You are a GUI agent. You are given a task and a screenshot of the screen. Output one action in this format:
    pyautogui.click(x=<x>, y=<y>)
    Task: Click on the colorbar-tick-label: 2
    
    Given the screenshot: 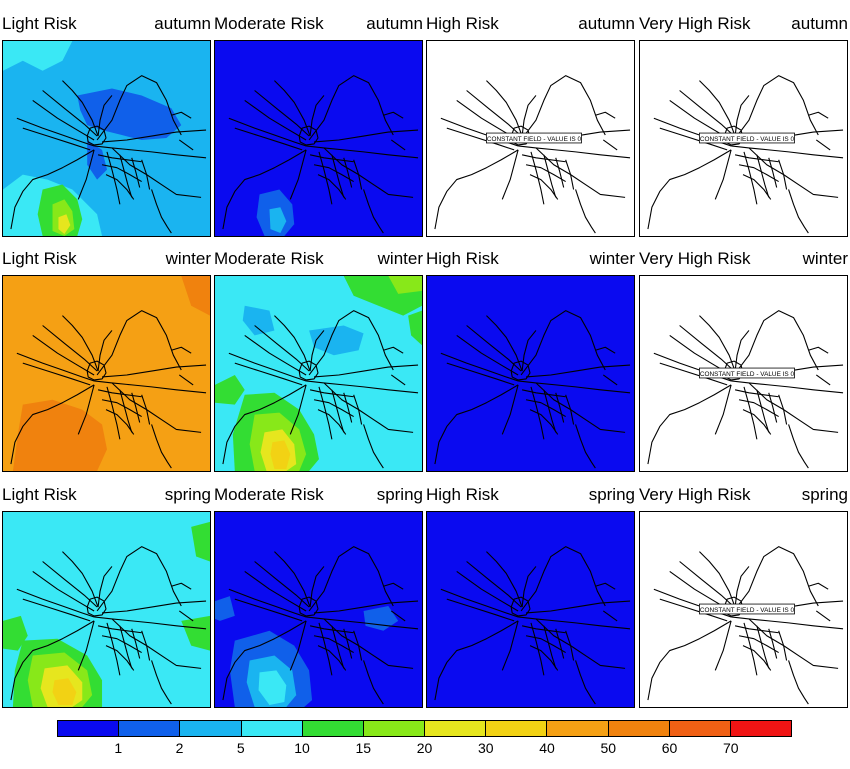 What is the action you would take?
    pyautogui.click(x=179, y=748)
    